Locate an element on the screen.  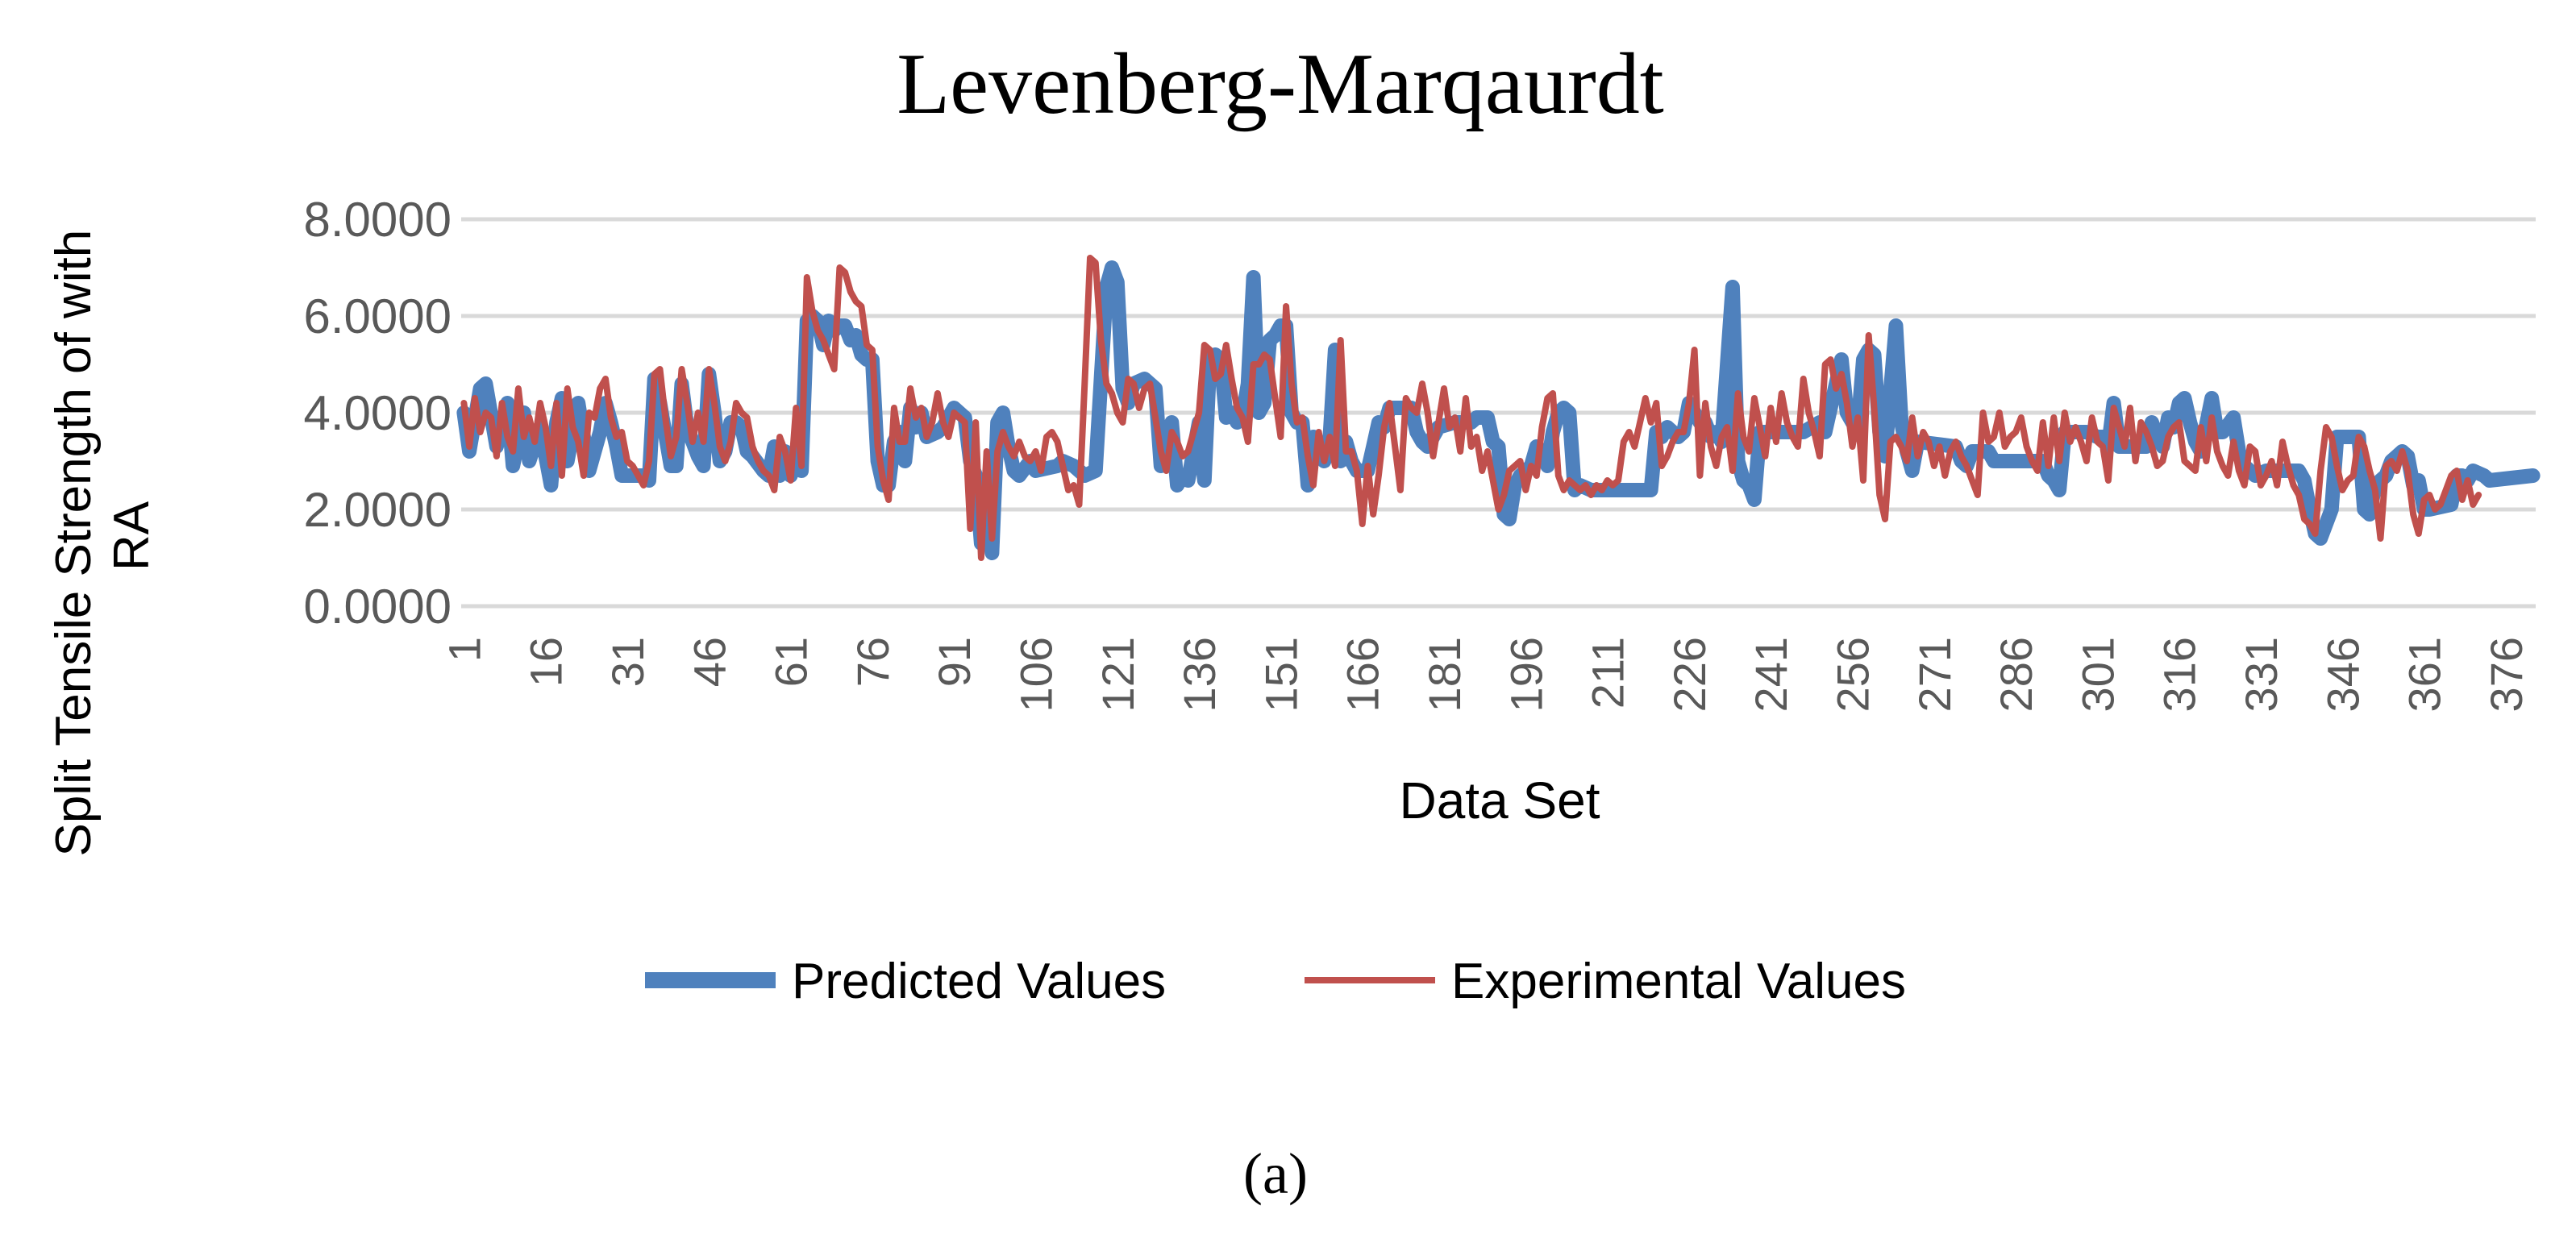
y-axis-label-line-1: Split Tensile Strength of with is located at coordinates (74, 543).